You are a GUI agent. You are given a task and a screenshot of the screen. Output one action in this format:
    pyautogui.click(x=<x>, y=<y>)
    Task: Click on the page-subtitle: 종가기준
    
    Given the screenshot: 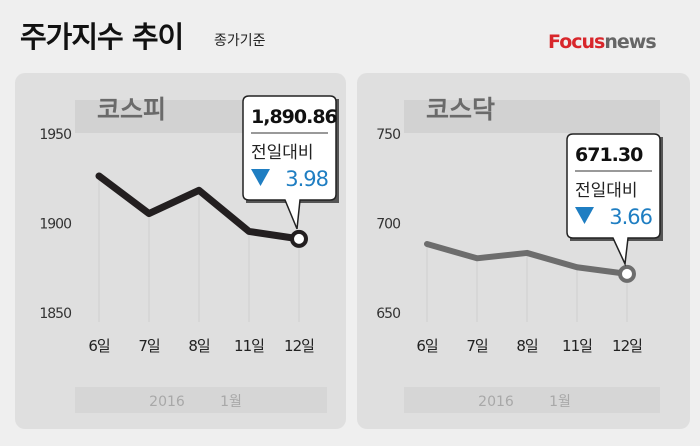 What is the action you would take?
    pyautogui.click(x=240, y=41)
    